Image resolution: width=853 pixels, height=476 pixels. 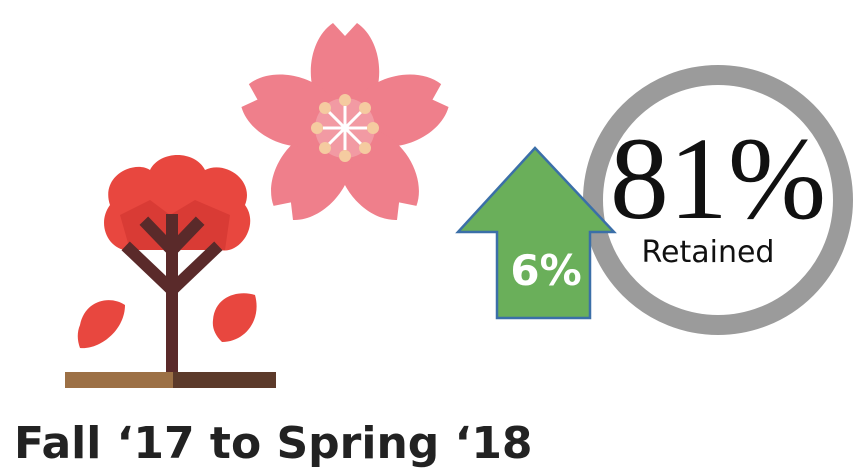 I want to click on change-value: 6%, so click(x=545, y=270).